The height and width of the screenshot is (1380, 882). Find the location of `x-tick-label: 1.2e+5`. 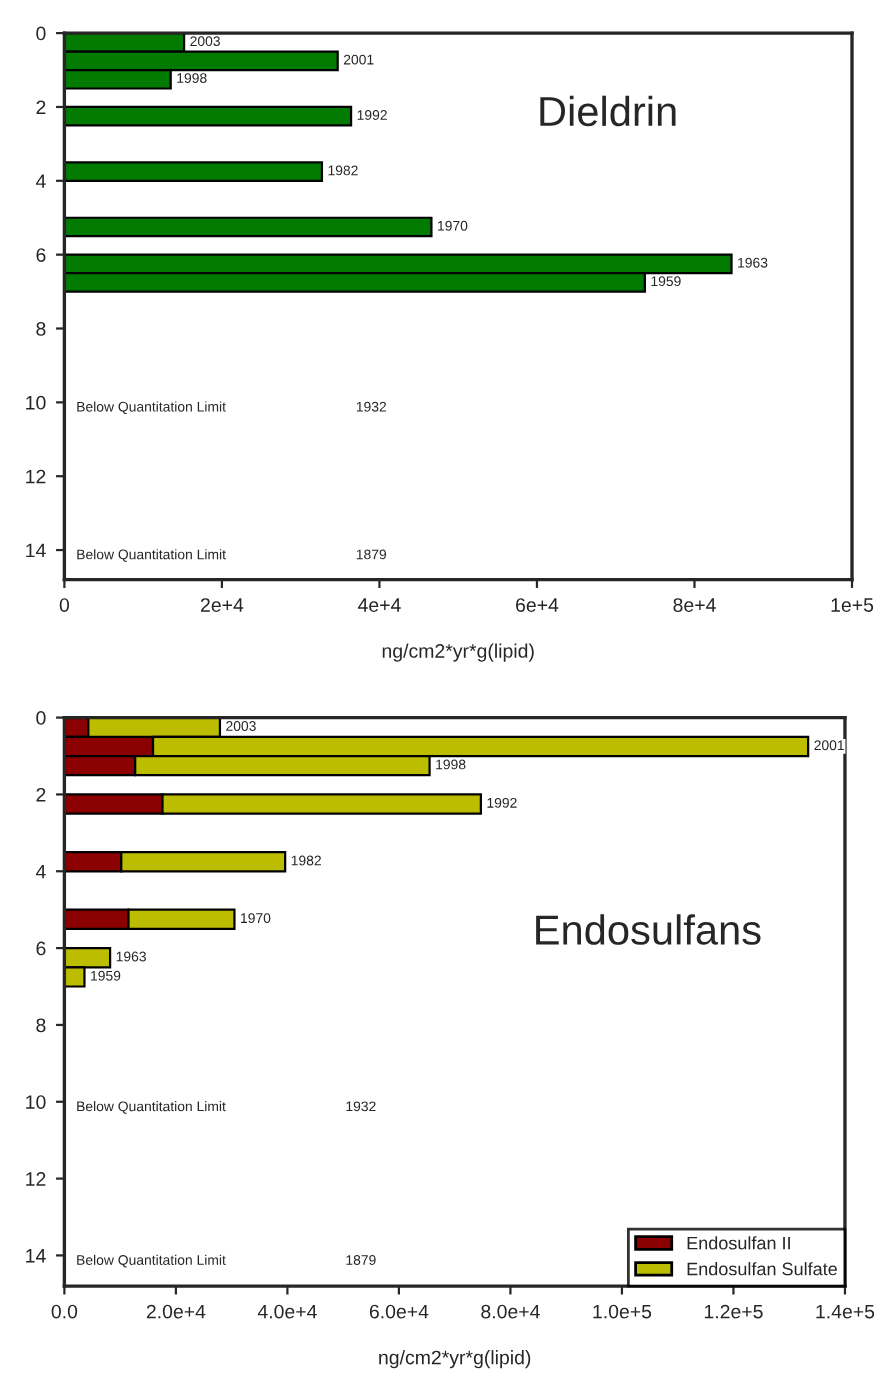

x-tick-label: 1.2e+5 is located at coordinates (733, 1311).